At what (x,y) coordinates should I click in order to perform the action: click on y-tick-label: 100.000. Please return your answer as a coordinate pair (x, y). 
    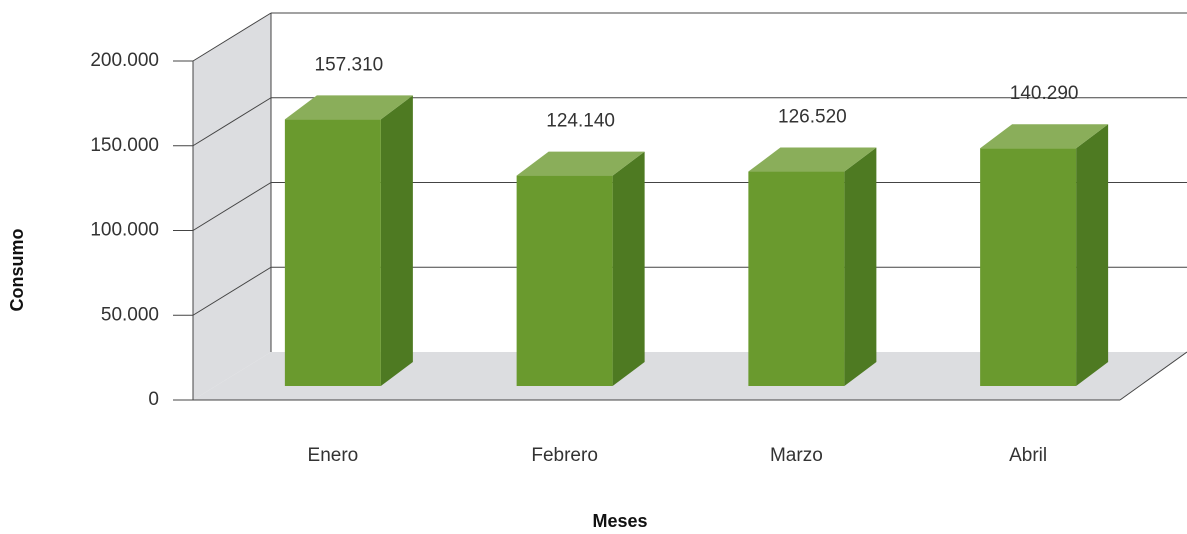
    Looking at the image, I should click on (124, 230).